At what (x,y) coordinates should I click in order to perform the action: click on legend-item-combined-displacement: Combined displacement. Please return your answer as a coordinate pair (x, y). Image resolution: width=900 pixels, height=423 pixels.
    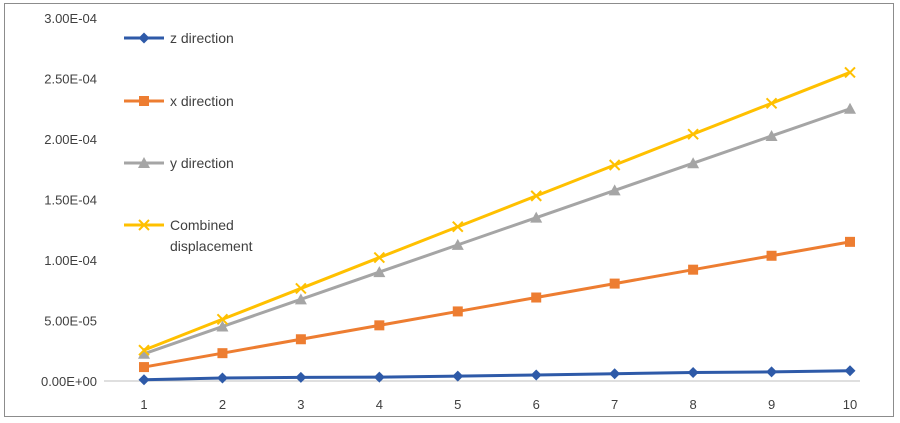
    Looking at the image, I should click on (188, 235).